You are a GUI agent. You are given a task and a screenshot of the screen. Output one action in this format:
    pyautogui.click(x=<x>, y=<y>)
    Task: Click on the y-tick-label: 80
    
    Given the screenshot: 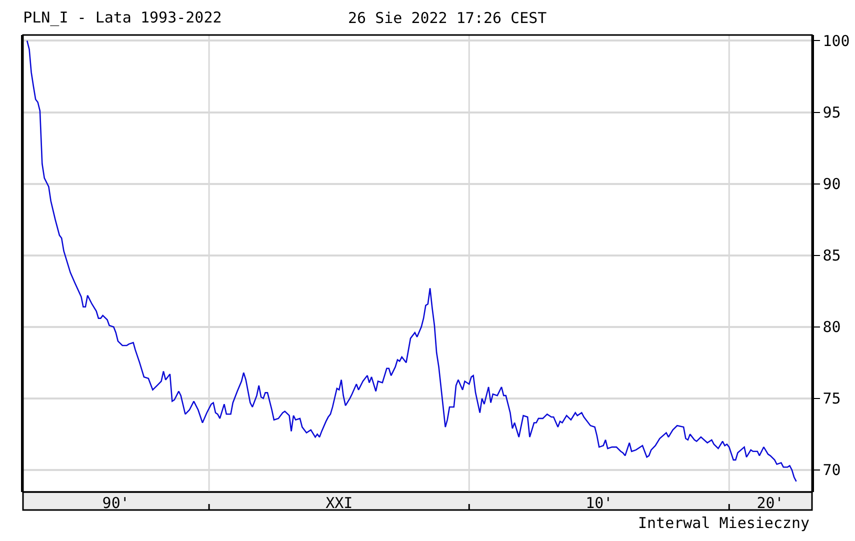 What is the action you would take?
    pyautogui.click(x=831, y=327)
    